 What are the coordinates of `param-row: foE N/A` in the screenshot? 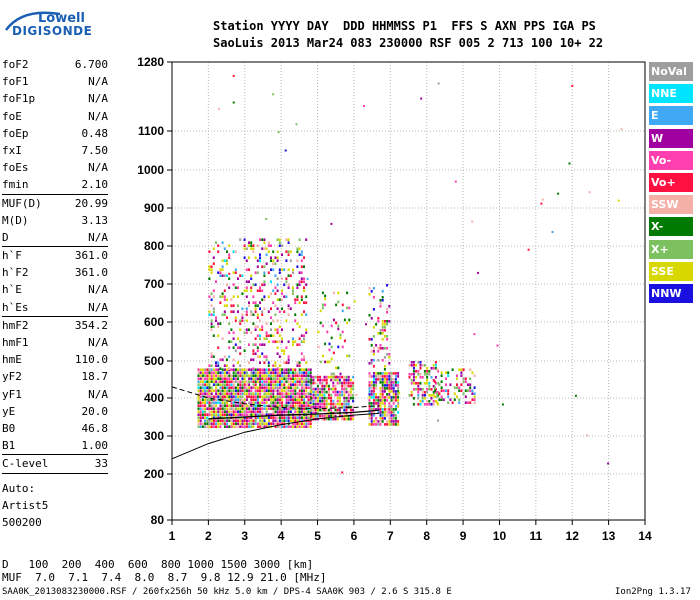 It's located at (55, 116).